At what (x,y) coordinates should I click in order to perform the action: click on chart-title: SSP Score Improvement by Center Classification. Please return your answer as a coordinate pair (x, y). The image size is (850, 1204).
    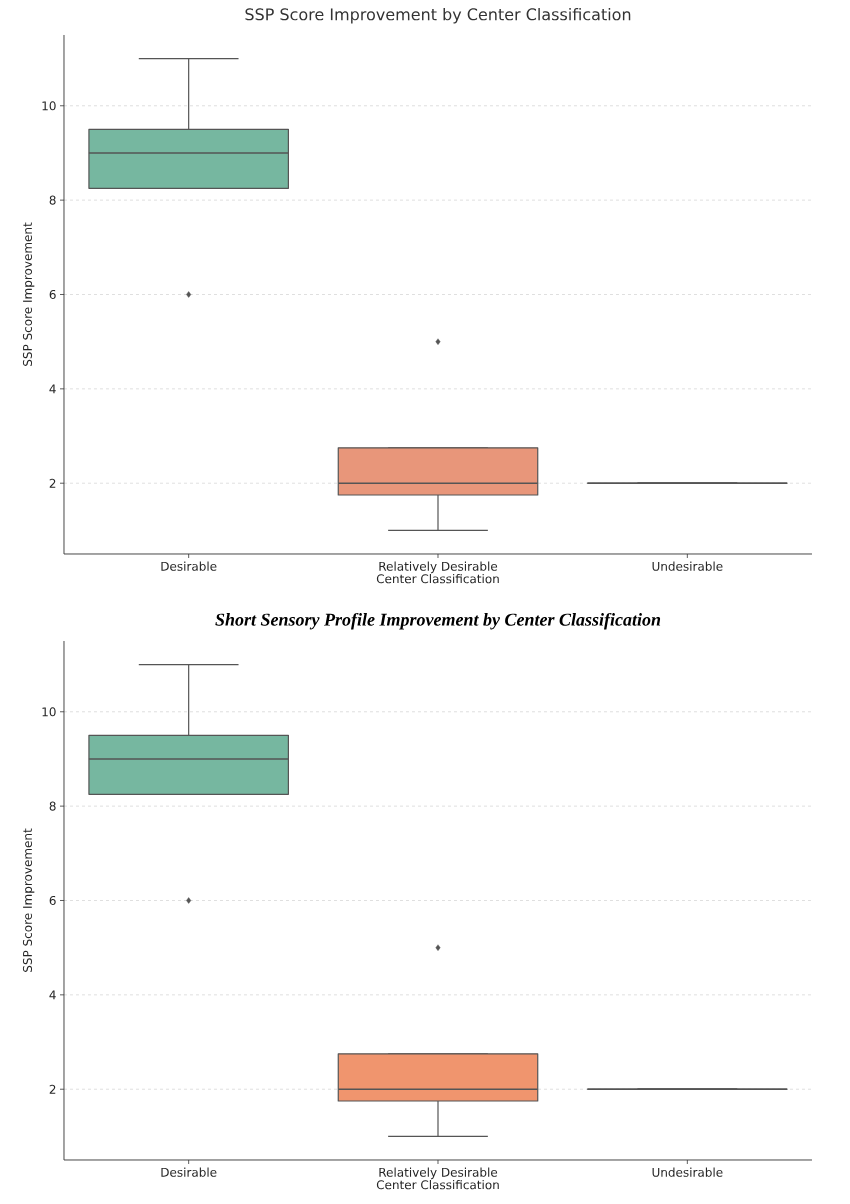
    Looking at the image, I should click on (438, 15).